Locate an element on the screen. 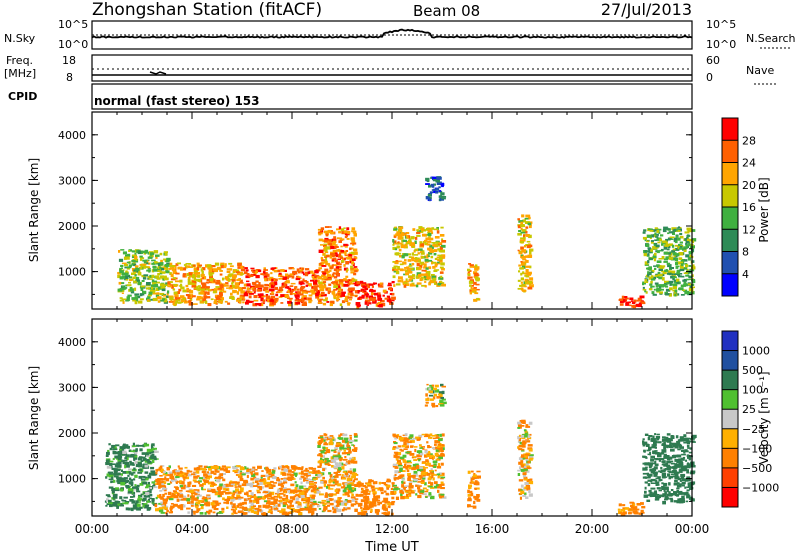  power-colorbar-cell is located at coordinates (730, 196).